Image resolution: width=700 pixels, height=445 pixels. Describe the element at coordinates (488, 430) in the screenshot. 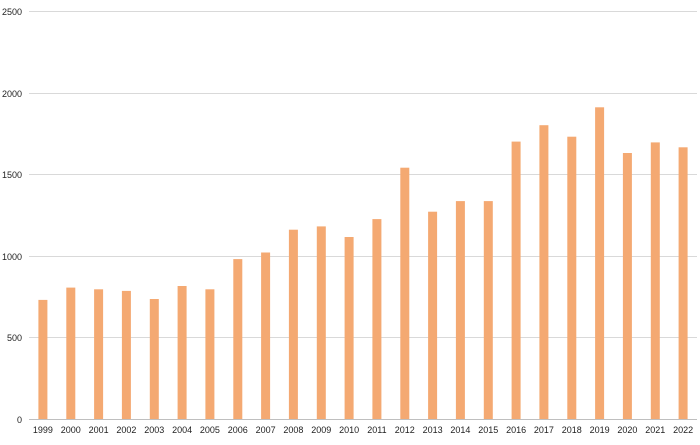

I see `x-tick-label: 2015` at that location.